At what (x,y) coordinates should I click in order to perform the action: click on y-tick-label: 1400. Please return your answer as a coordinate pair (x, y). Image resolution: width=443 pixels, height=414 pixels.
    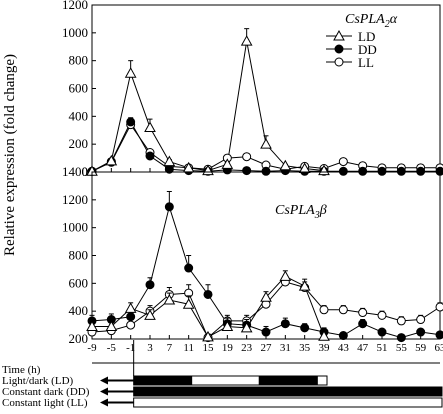
    Looking at the image, I should click on (75, 171).